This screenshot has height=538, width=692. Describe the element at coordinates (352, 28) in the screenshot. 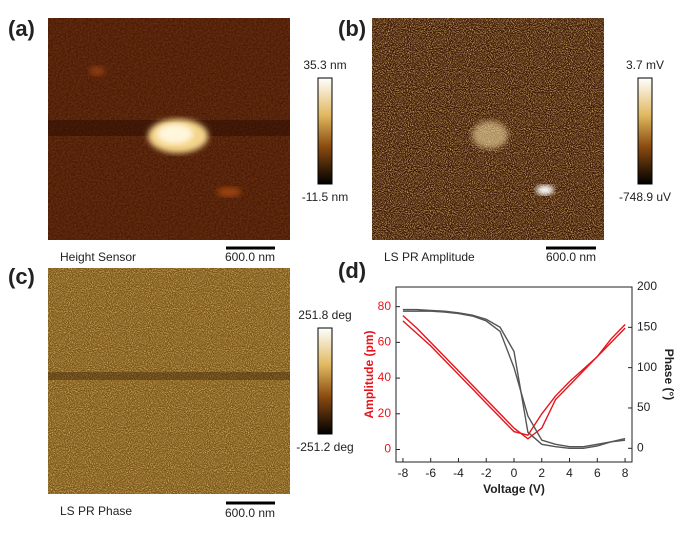

I see `panel-label: (b)` at that location.